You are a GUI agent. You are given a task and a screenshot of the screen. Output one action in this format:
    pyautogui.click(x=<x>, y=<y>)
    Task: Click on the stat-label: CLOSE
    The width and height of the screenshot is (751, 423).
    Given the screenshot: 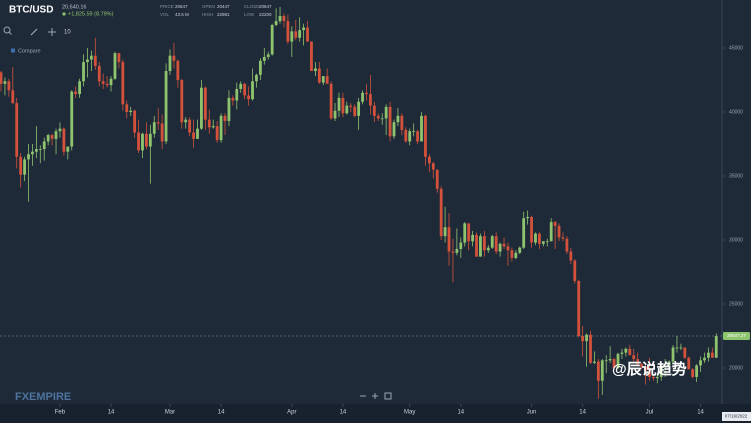 What is the action you would take?
    pyautogui.click(x=251, y=6)
    